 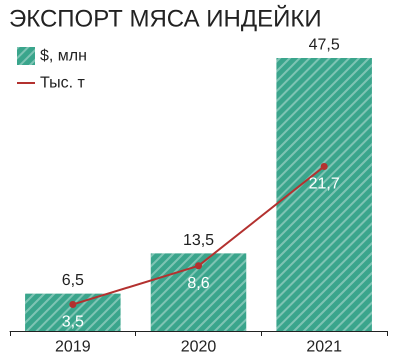 What do you see at coordinates (324, 183) in the screenshot?
I see `data-label: 21,7` at bounding box center [324, 183].